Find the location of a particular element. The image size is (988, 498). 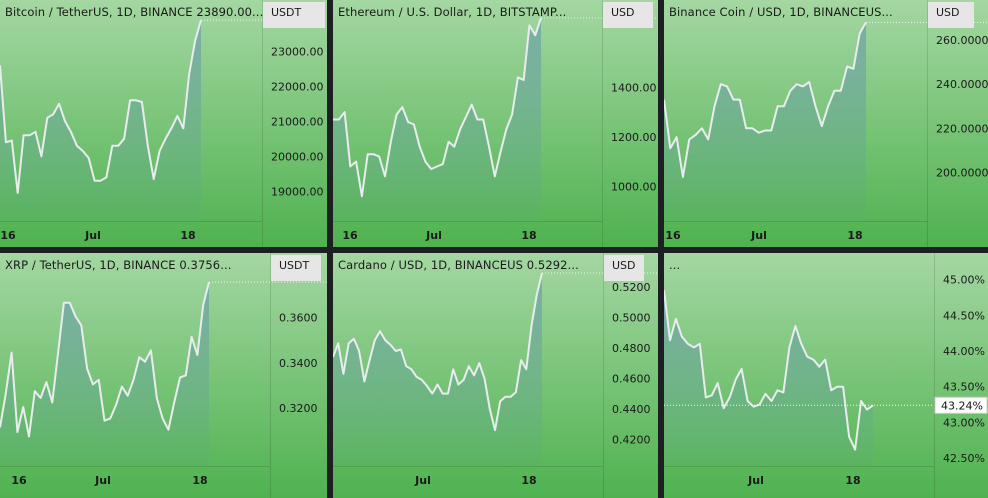

last-value-label: 43.24% is located at coordinates (962, 405).